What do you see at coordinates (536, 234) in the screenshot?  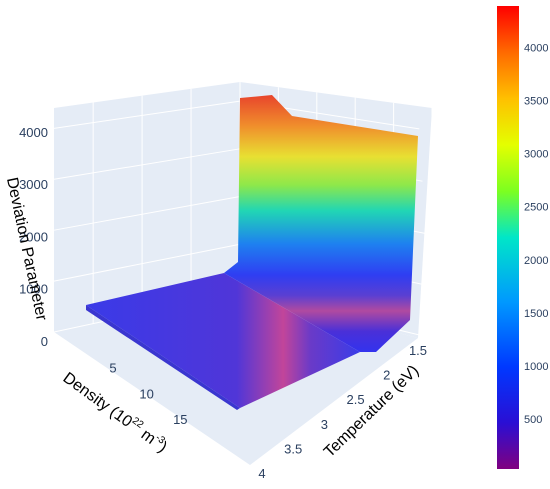 I see `colorbar-ticks: 500 1000 1500 2000 2500 3000 3500 4000` at bounding box center [536, 234].